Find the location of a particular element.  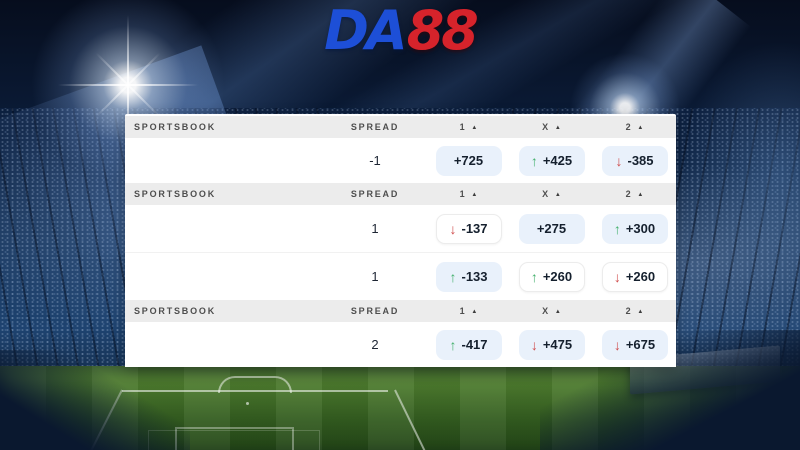

brand-logo: DA88 is located at coordinates (400, 31).